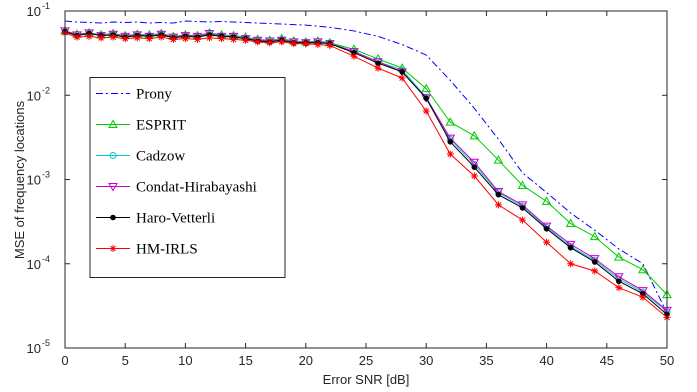 The width and height of the screenshot is (697, 392). I want to click on x-tick-label: 20, so click(306, 360).